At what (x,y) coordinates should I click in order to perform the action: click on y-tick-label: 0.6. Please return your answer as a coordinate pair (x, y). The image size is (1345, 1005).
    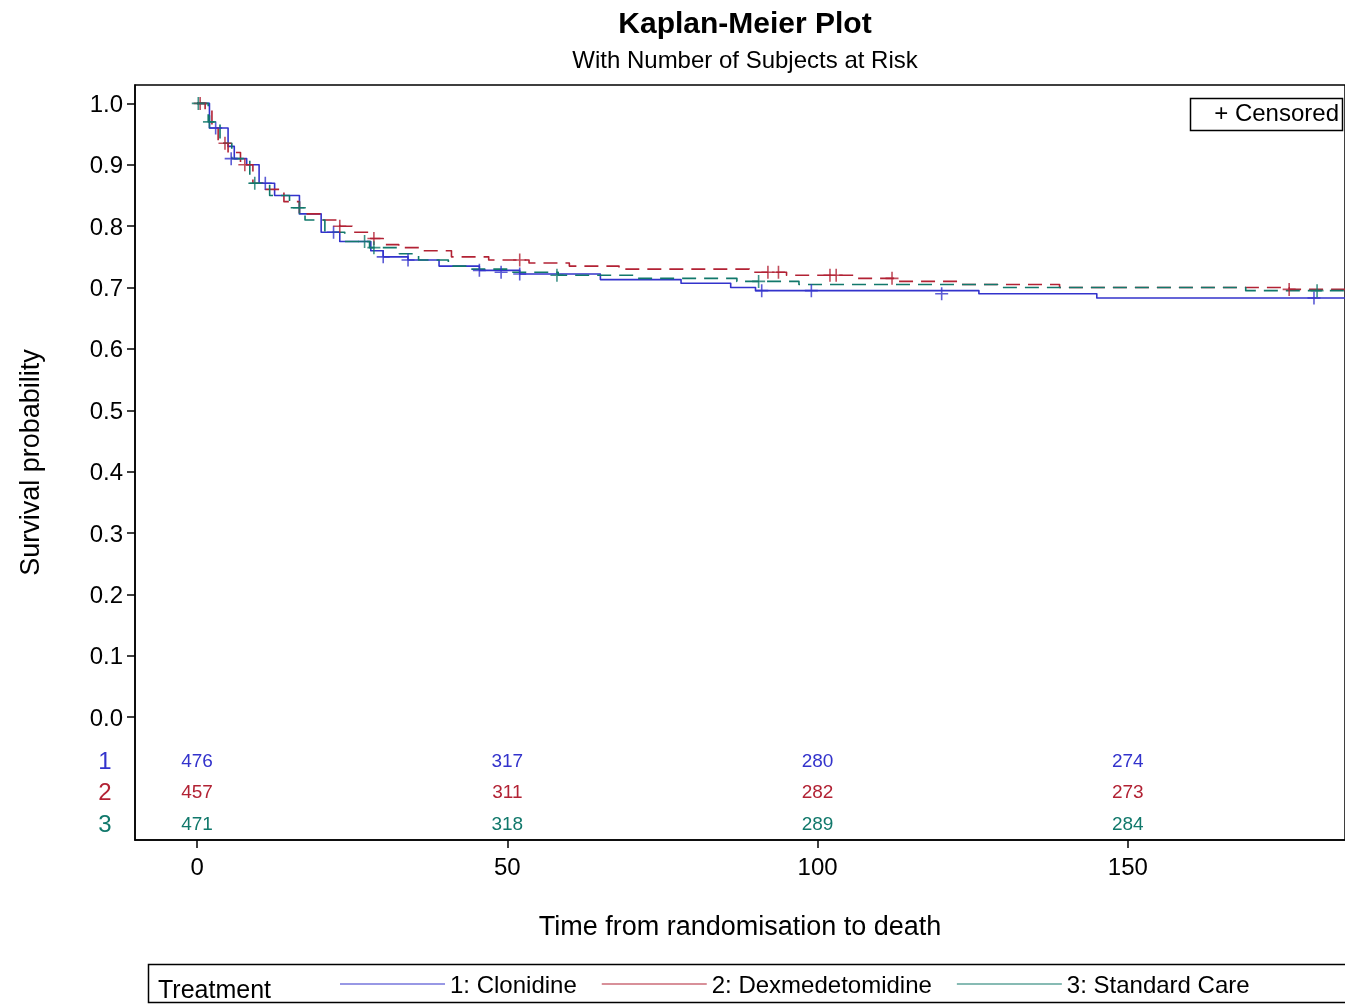
    Looking at the image, I should click on (106, 349).